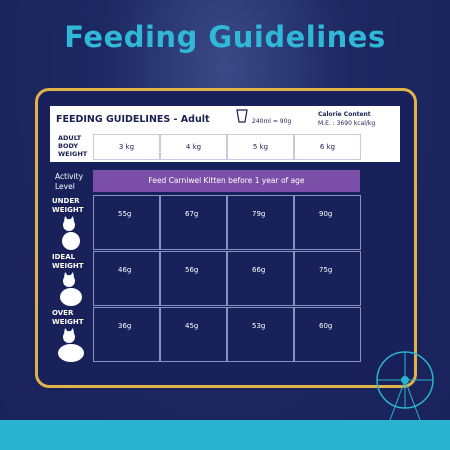 The width and height of the screenshot is (450, 450). I want to click on value-cell: 90g, so click(327, 222).